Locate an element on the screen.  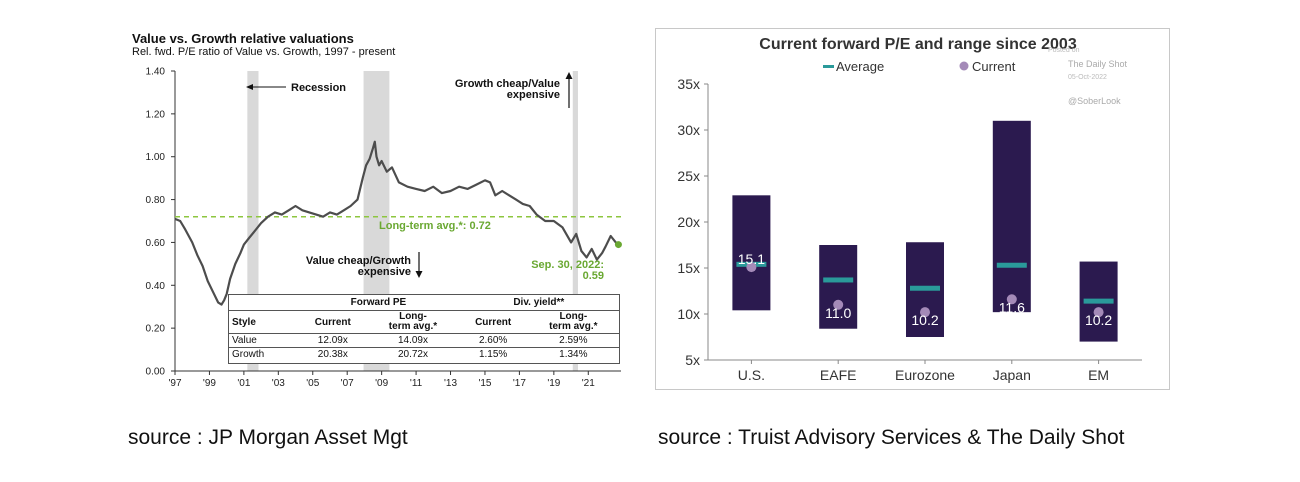
x-tick-label: '19 is located at coordinates (553, 383).